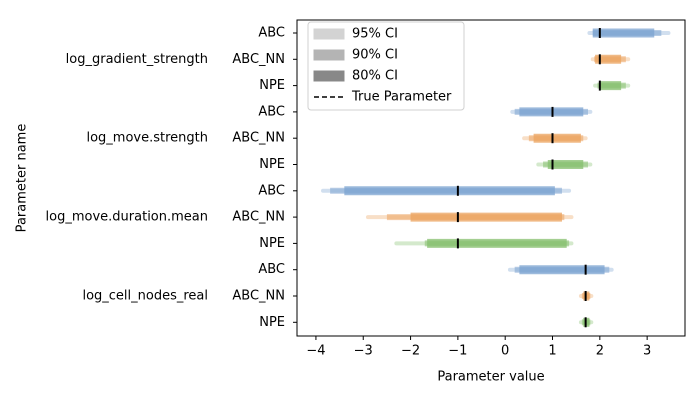  What do you see at coordinates (490, 377) in the screenshot?
I see `x-axis-label: Parameter value` at bounding box center [490, 377].